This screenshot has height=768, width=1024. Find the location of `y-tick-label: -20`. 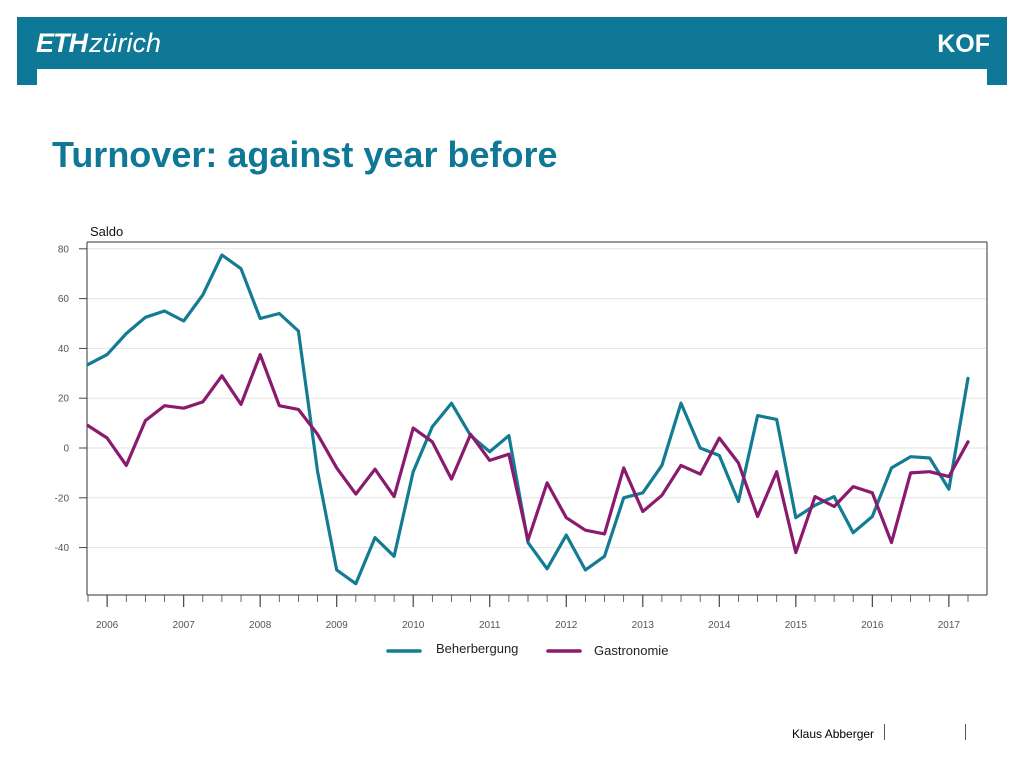

y-tick-label: -20 is located at coordinates (62, 498).